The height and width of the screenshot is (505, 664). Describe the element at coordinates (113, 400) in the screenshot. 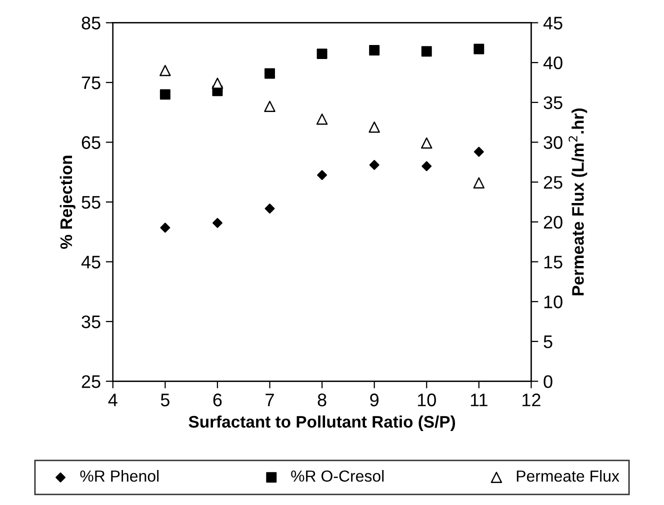

I see `x-tick-label: 4` at that location.